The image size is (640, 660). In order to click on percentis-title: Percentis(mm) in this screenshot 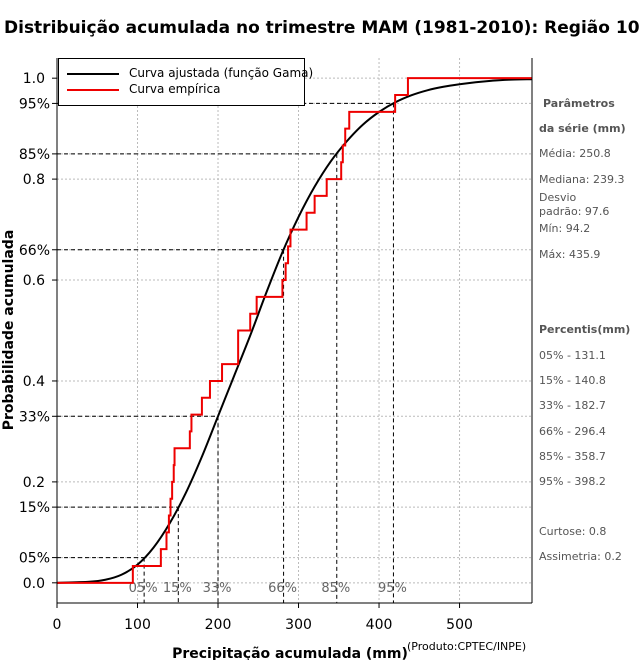, I will do `click(585, 329)`.